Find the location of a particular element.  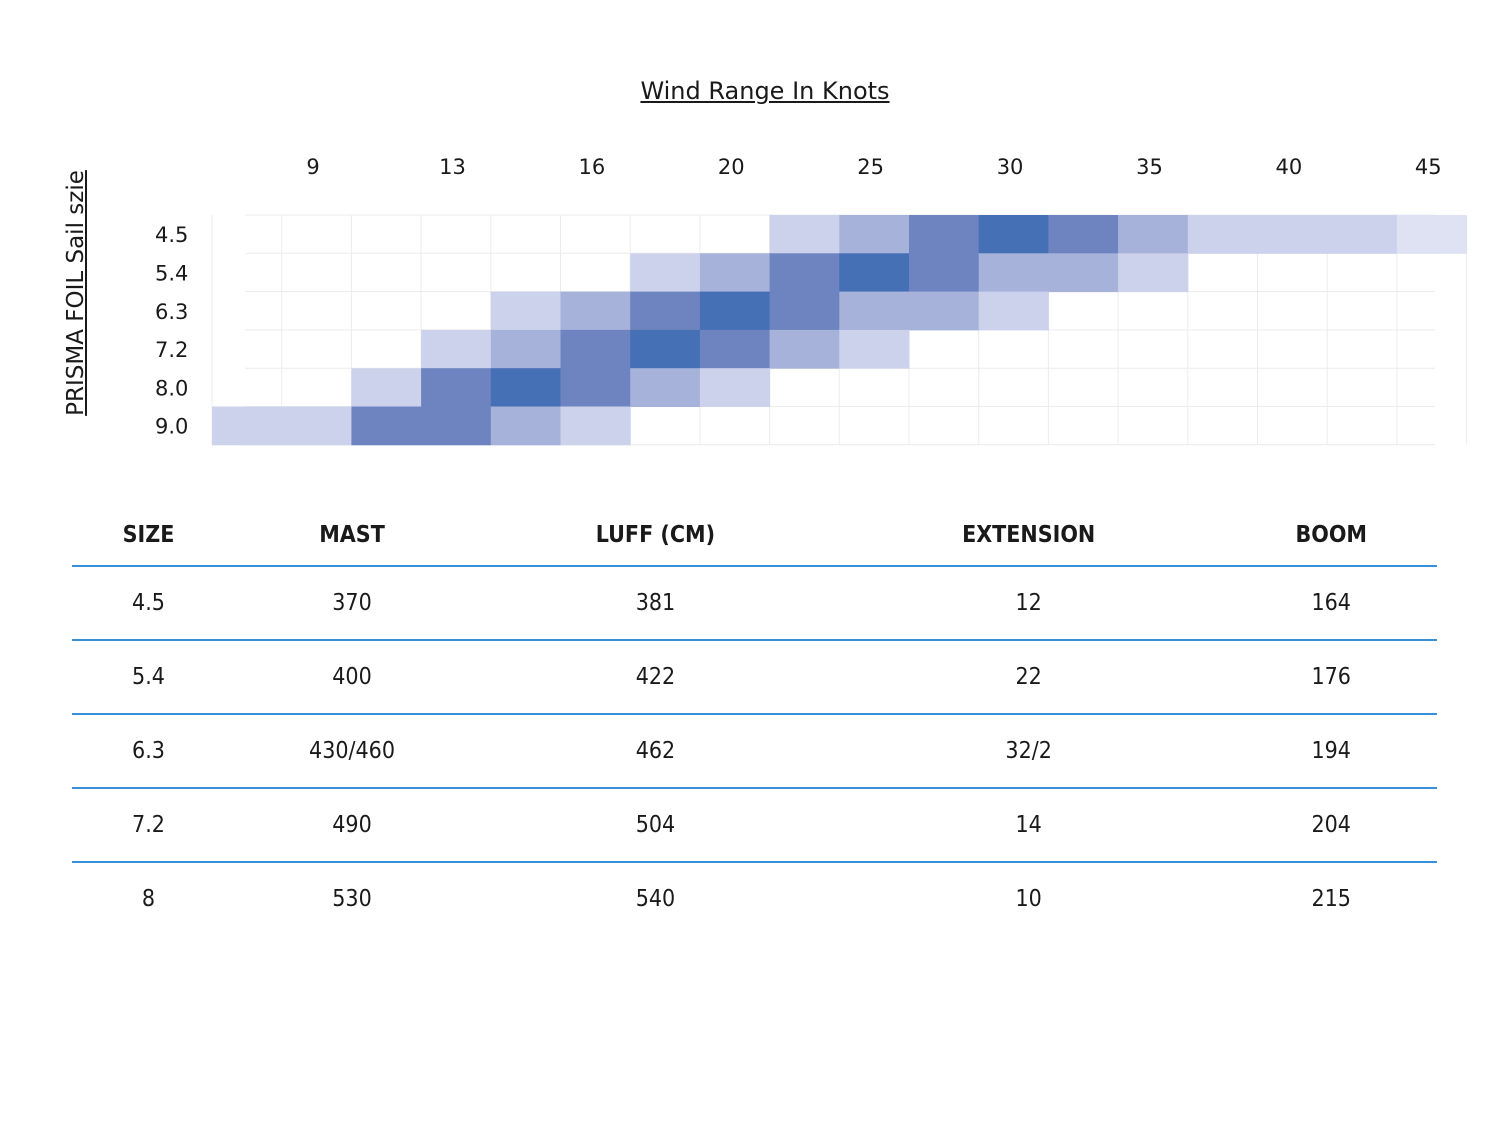

cell-boom: 176 is located at coordinates (1331, 677).